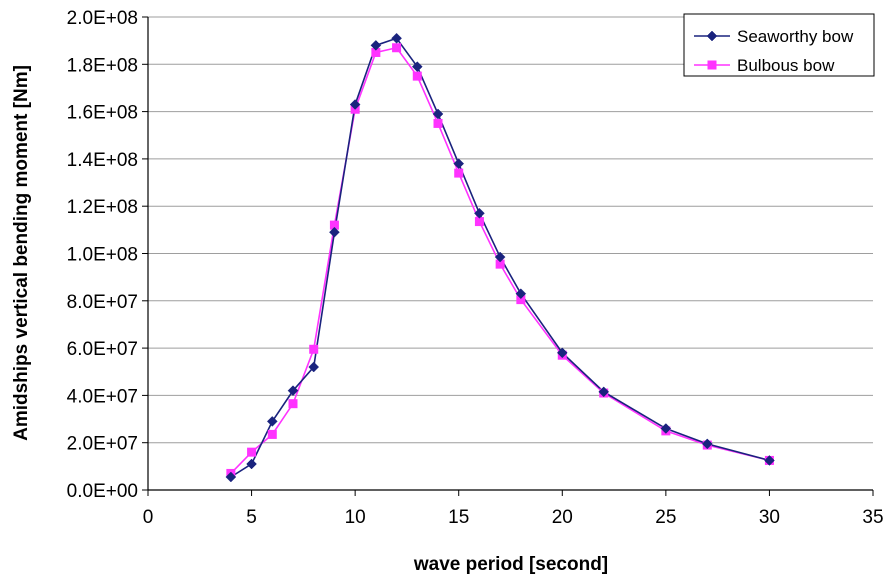 This screenshot has height=585, width=888. Describe the element at coordinates (102, 396) in the screenshot. I see `y-tick-label: 4.0E+07` at that location.